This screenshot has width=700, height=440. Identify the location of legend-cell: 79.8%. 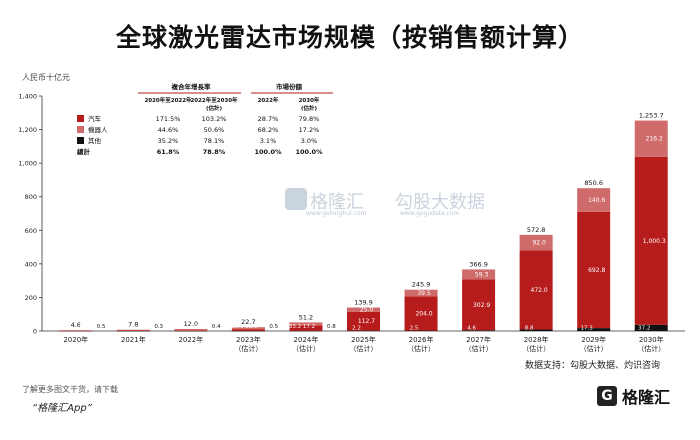
(309, 119).